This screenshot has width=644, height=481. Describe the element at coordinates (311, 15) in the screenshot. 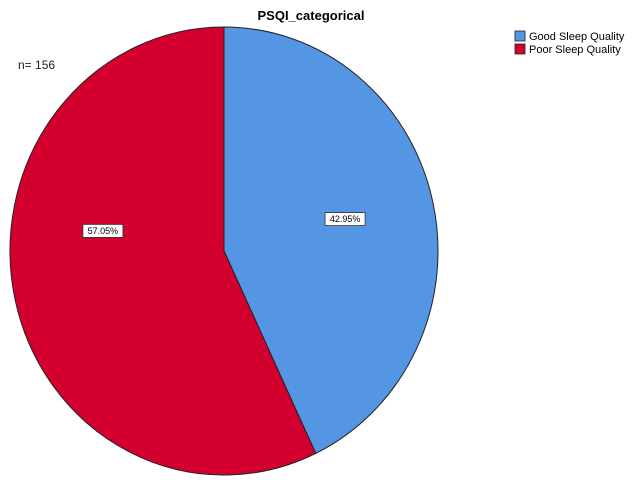

I see `chart-title: PSQI_categorical` at that location.